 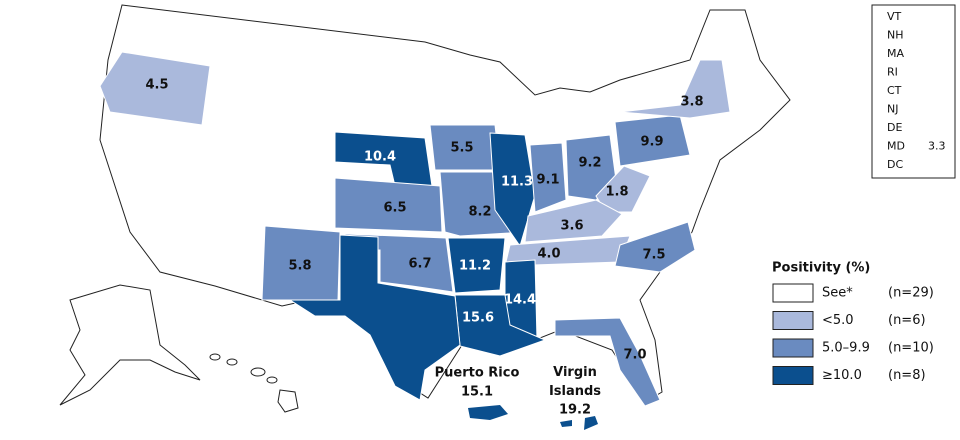 I want to click on state-label: 4.0, so click(x=548, y=254).